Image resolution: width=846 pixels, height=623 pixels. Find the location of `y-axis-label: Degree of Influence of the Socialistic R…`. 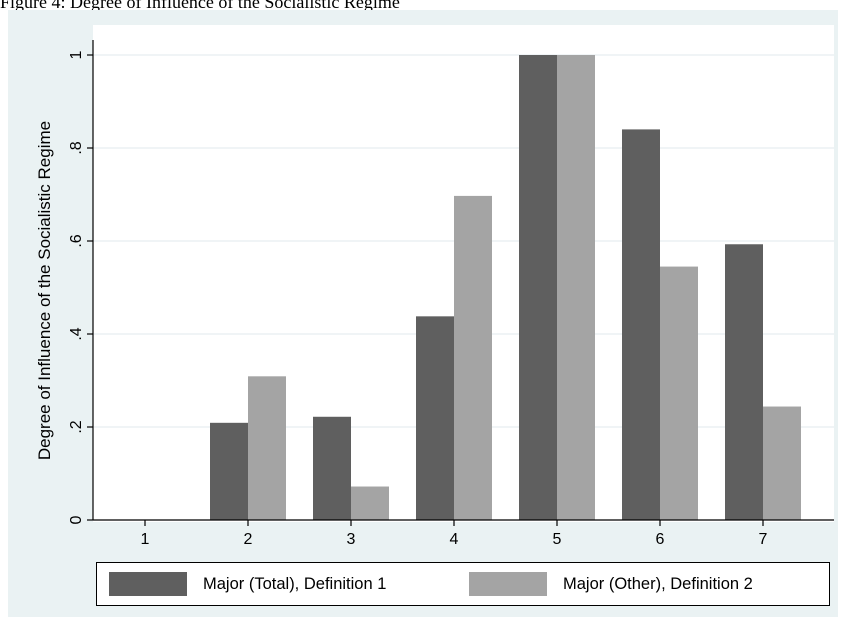

y-axis-label: Degree of Influence of the Socialistic R… is located at coordinates (44, 290).